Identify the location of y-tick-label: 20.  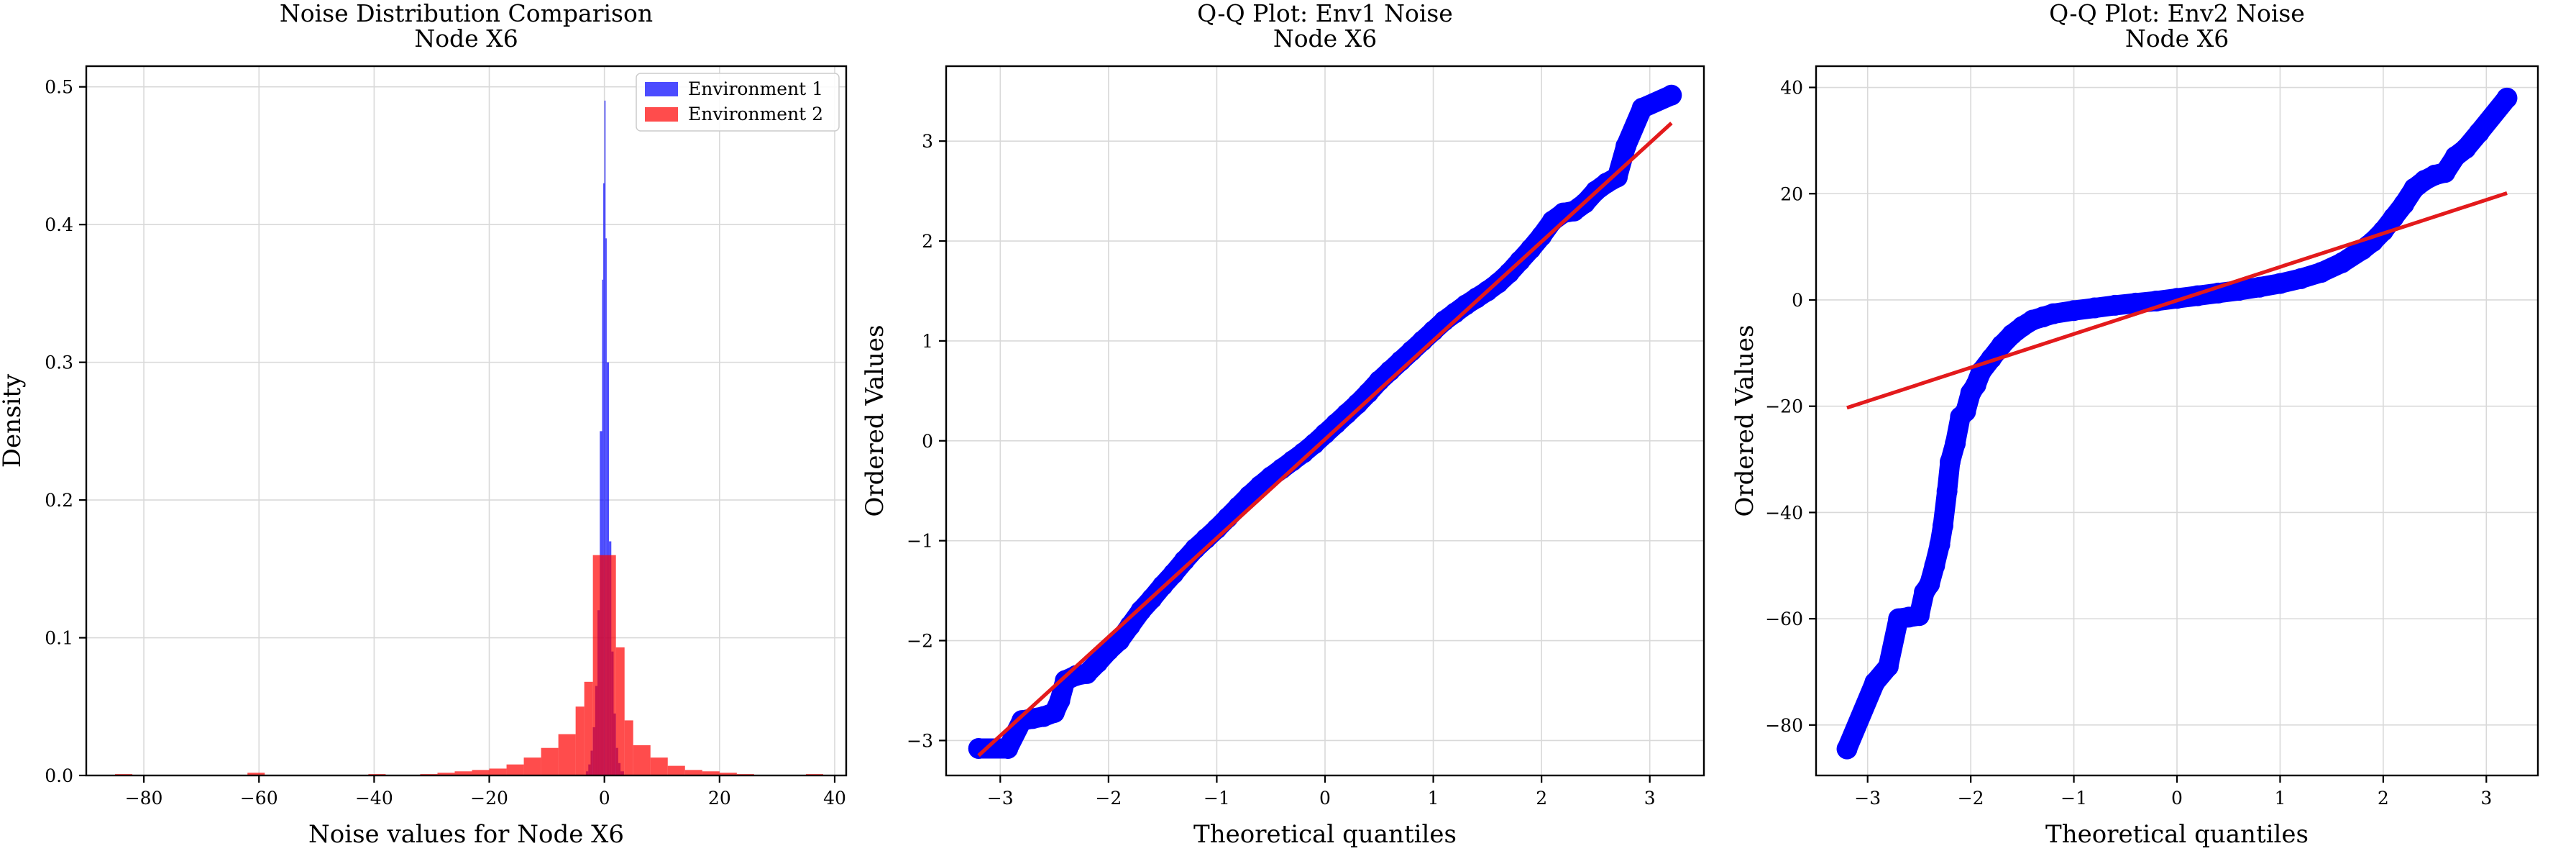
(1791, 193).